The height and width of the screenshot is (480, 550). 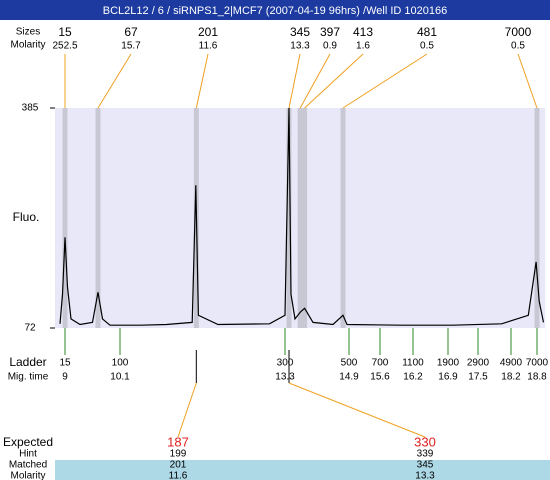 I want to click on row-label: Matched, so click(x=28, y=465).